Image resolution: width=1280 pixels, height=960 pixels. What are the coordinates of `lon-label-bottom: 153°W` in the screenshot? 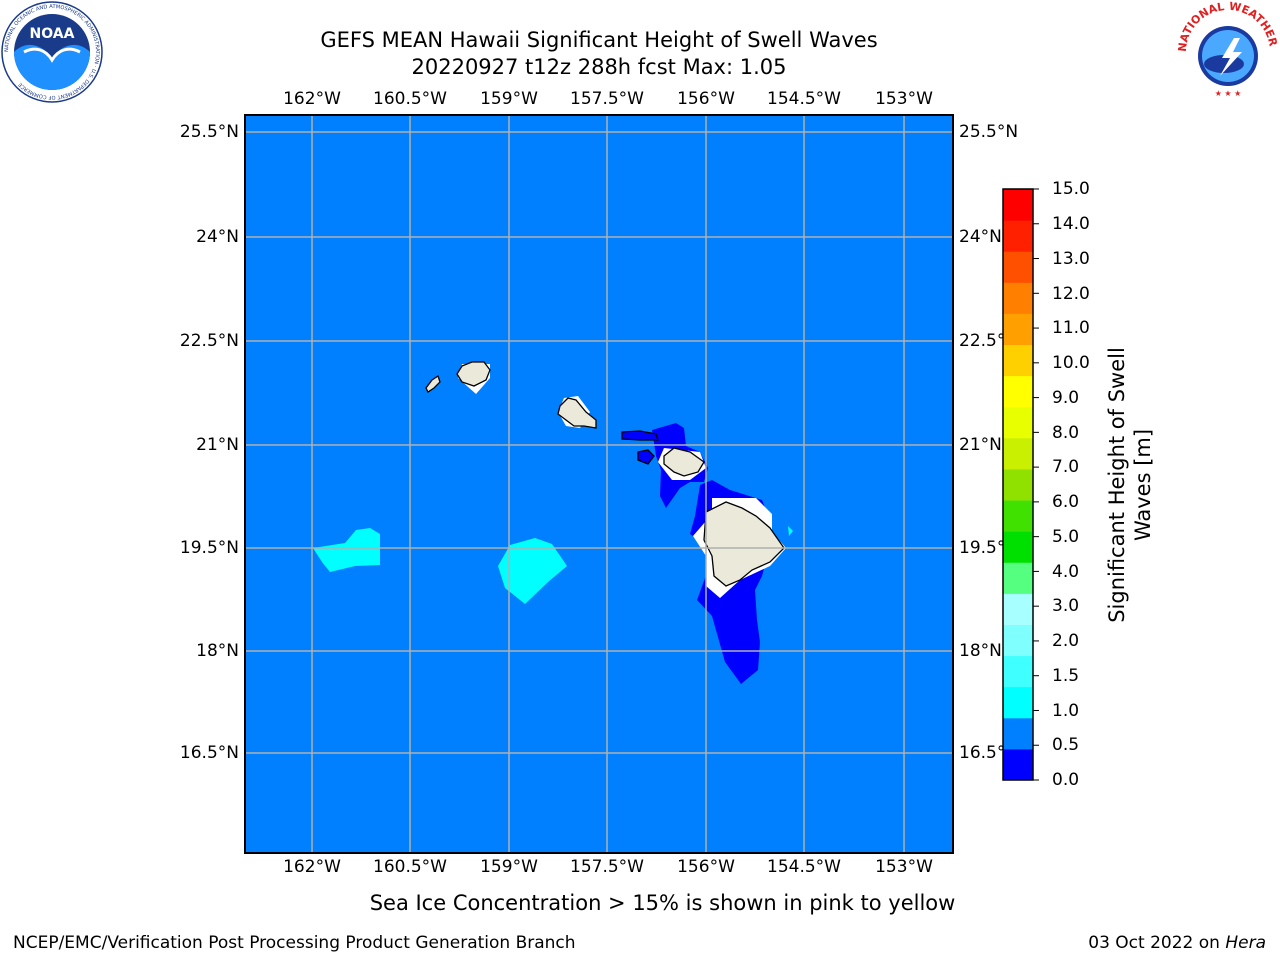 It's located at (904, 867).